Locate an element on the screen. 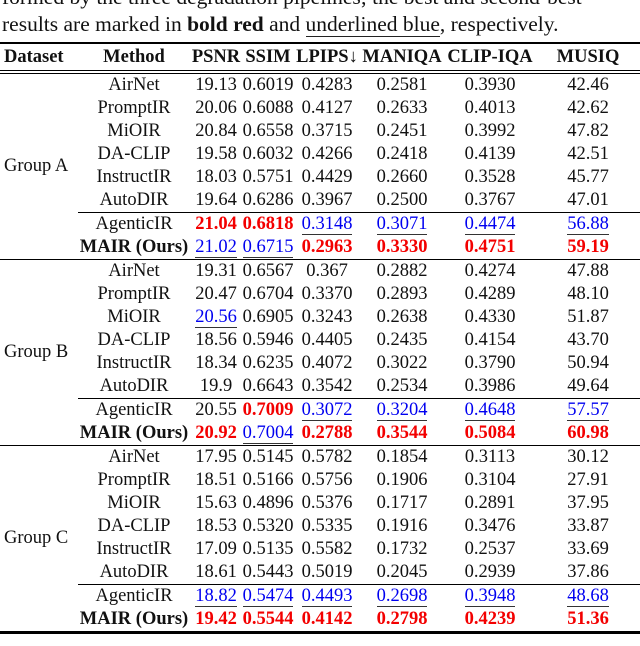 This screenshot has height=646, width=640. value-cell: 42.62 is located at coordinates (588, 108).